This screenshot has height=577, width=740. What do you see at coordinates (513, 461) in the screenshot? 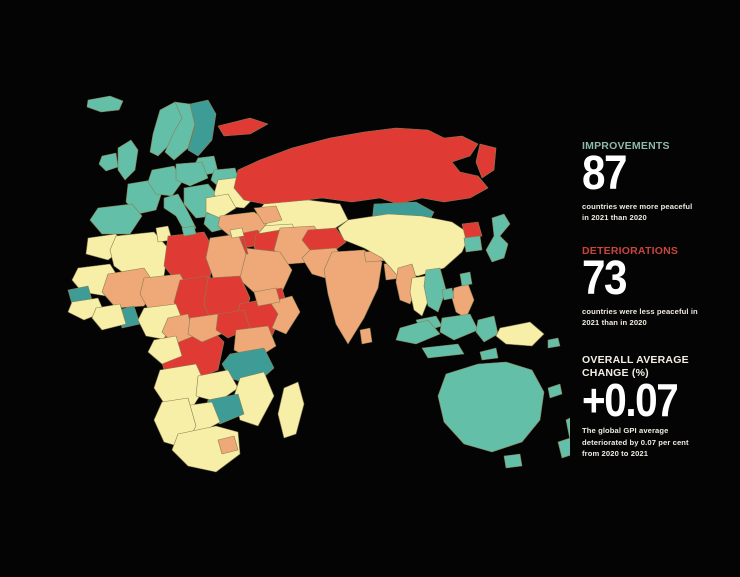
I see `country-tasmania` at bounding box center [513, 461].